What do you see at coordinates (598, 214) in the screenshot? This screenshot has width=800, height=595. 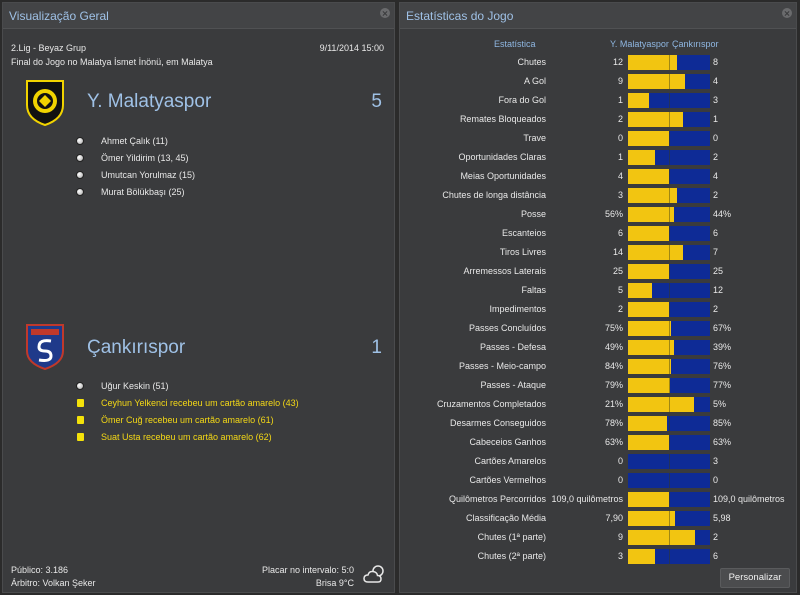 I see `stat-row: Posse 56% 44%` at bounding box center [598, 214].